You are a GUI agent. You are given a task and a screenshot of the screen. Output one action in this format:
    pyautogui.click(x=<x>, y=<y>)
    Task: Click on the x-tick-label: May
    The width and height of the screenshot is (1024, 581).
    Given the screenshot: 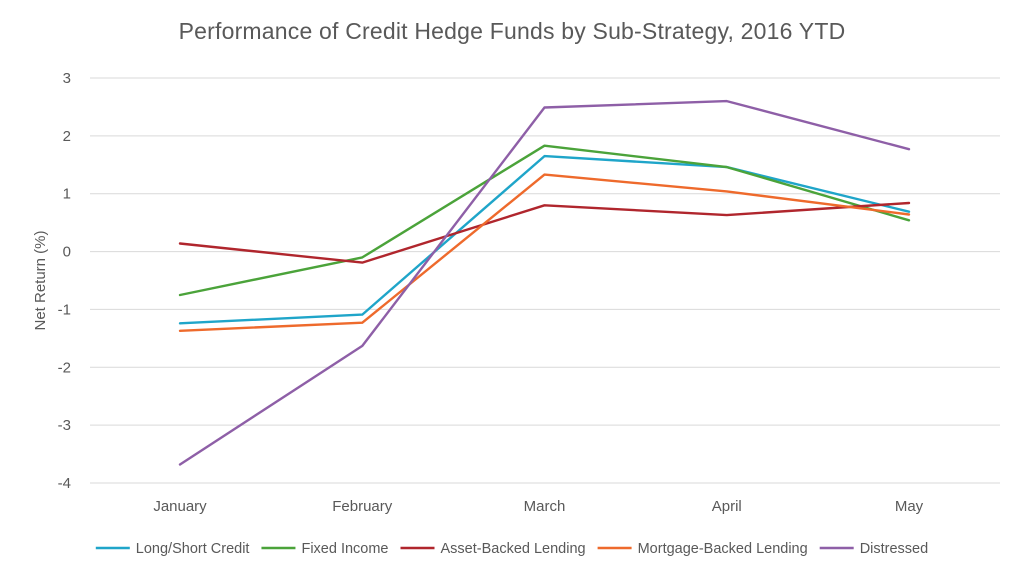 What is the action you would take?
    pyautogui.click(x=909, y=506)
    